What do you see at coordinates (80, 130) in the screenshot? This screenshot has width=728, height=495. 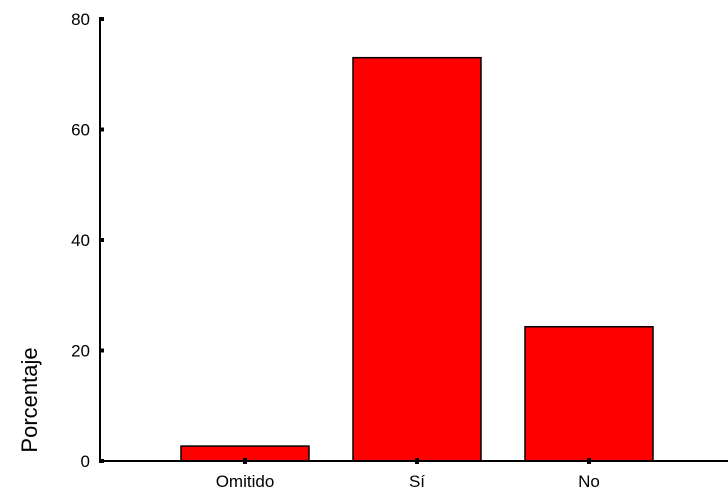 I see `y-tick-label: 60` at bounding box center [80, 130].